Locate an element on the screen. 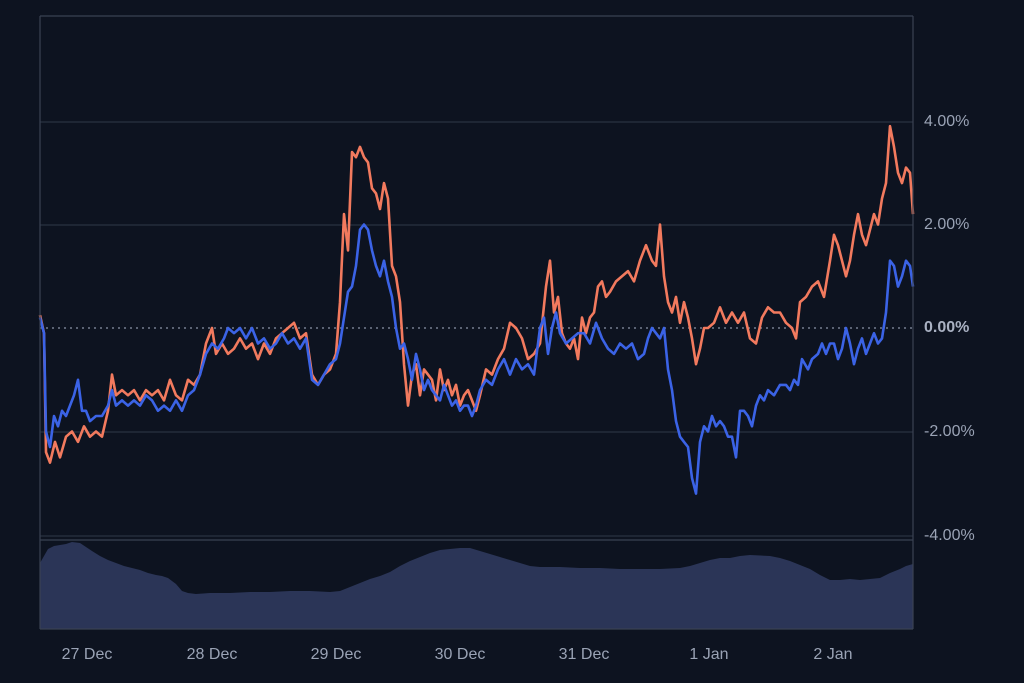 Image resolution: width=1024 pixels, height=683 pixels. x-tick-label: 1 Jan is located at coordinates (709, 654).